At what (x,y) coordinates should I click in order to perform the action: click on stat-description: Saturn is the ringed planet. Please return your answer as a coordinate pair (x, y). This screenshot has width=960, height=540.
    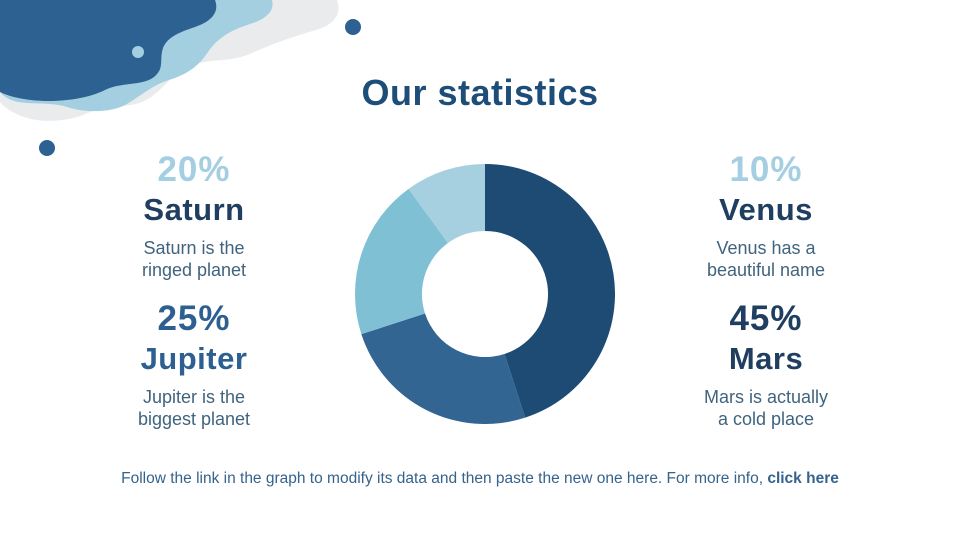
    Looking at the image, I should click on (194, 259).